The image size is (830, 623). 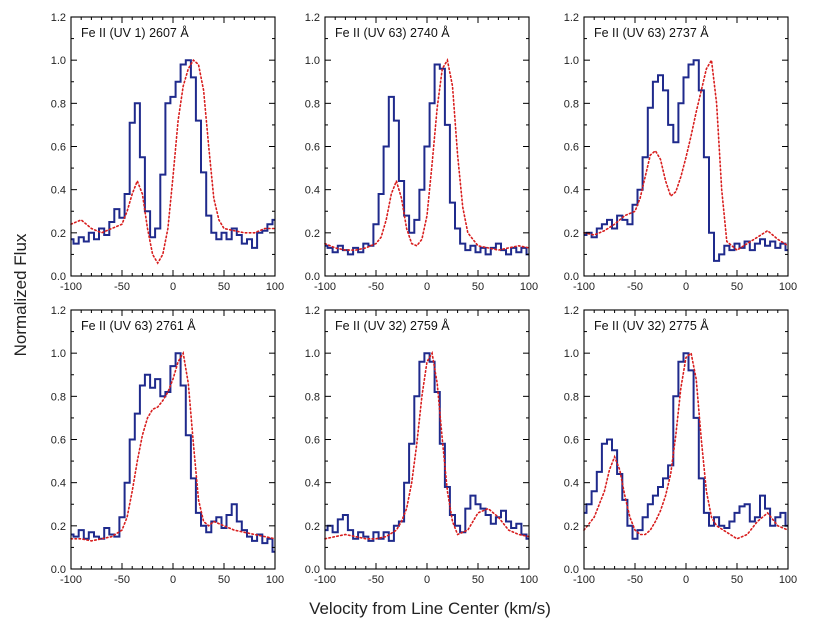 I want to click on panel-title: Fe II (UV 63) 2761 Å, so click(x=138, y=325).